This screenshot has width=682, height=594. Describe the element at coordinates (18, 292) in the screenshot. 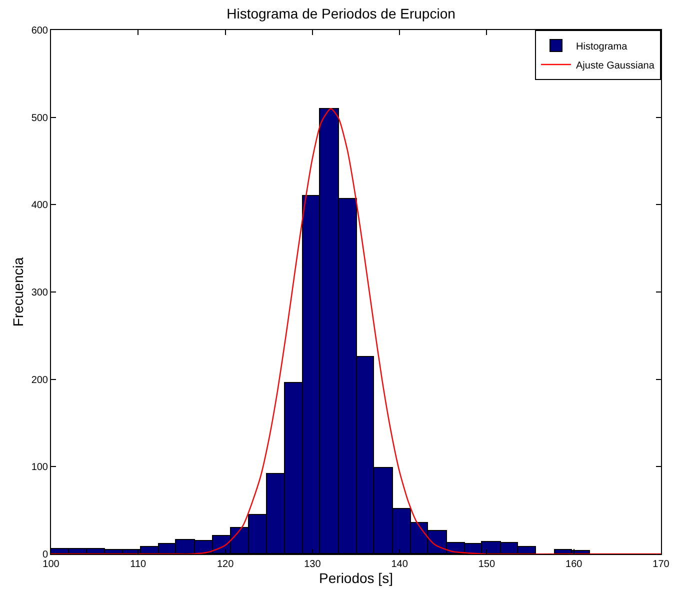

I see `y-axis-title: Frecuencia` at that location.